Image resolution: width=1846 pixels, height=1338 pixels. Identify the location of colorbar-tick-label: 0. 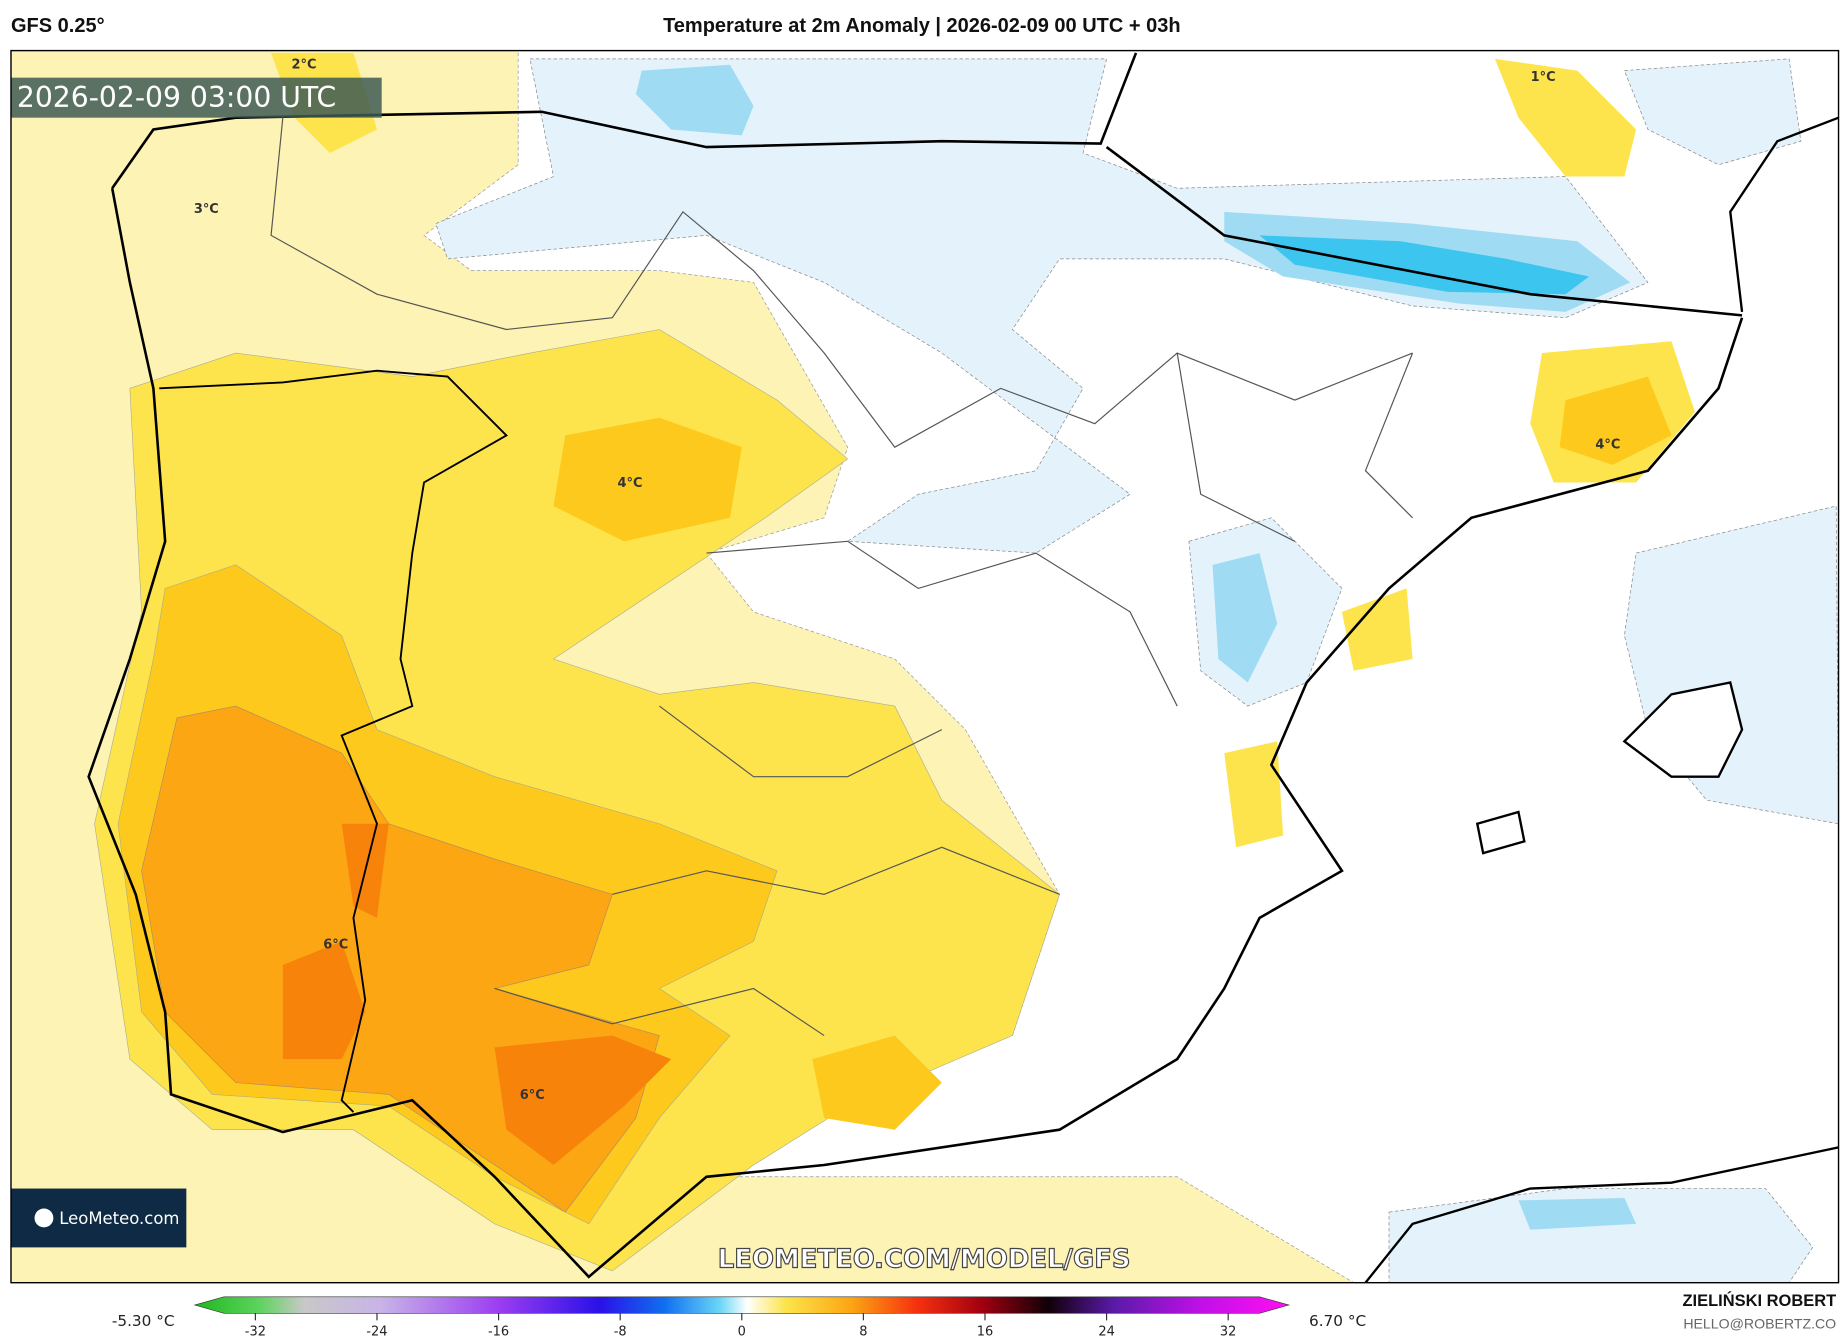
(742, 1331).